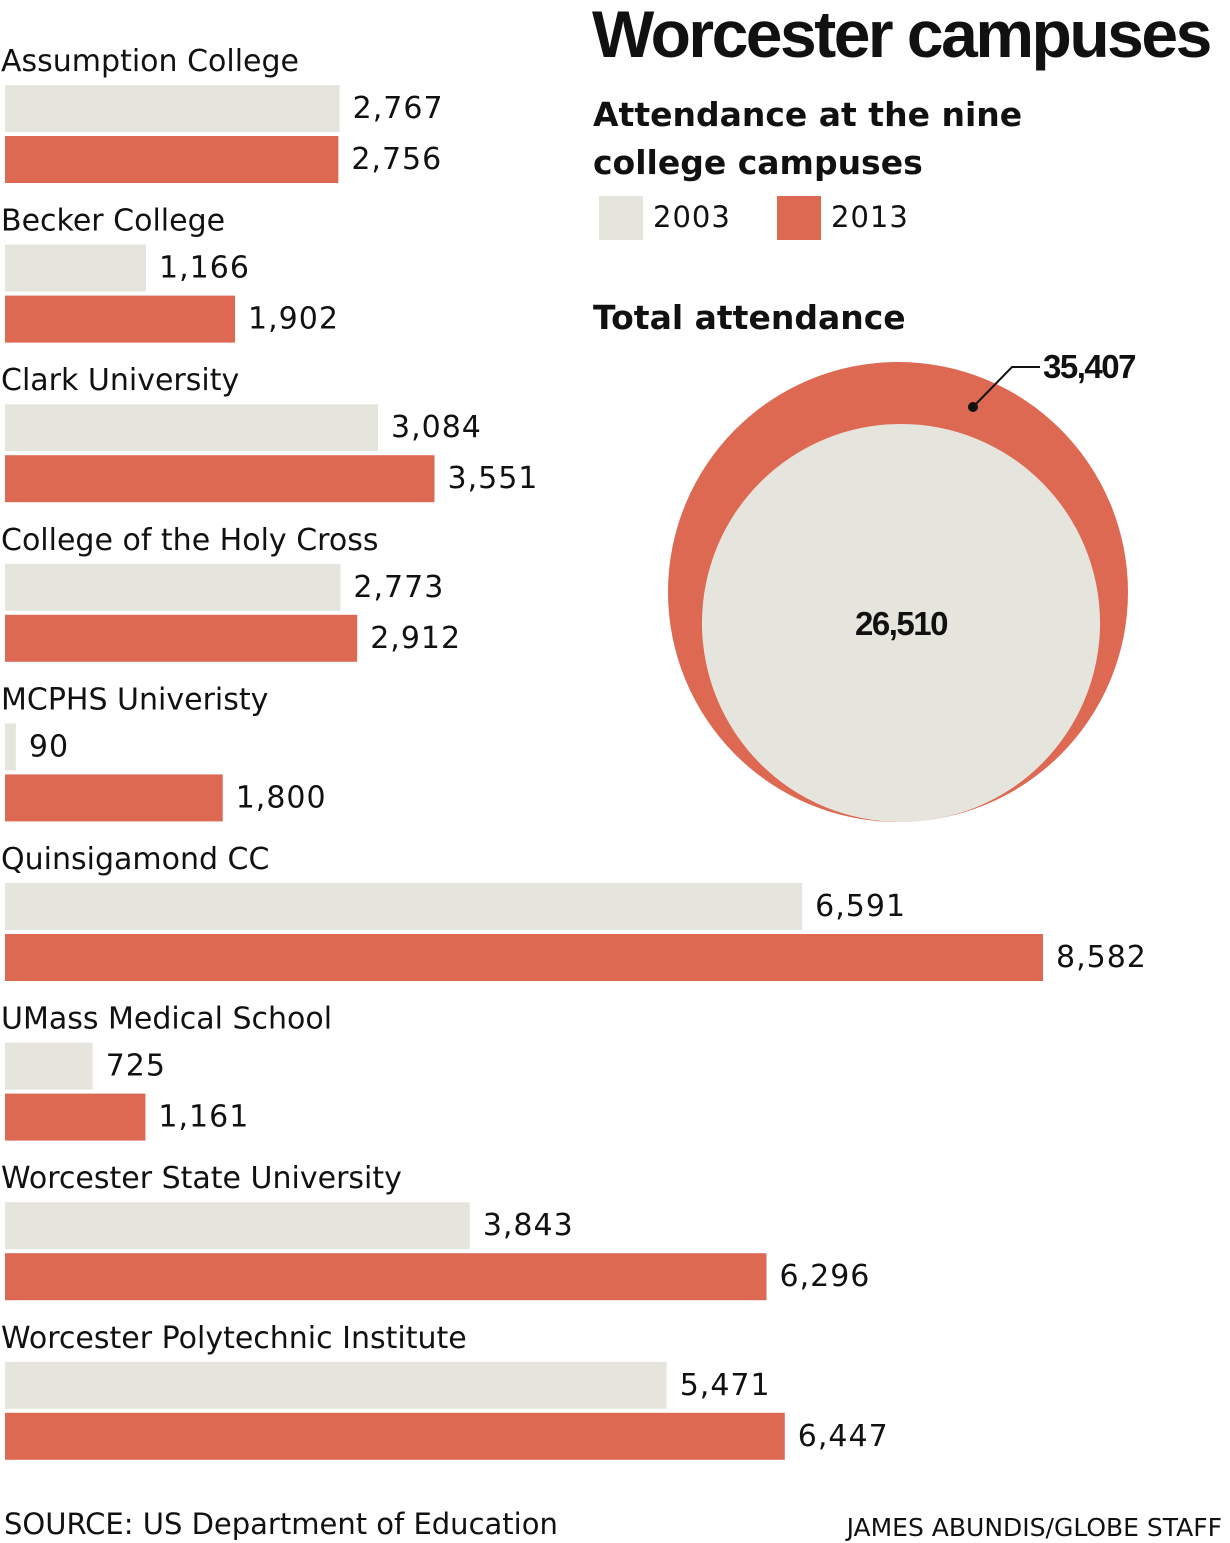 The width and height of the screenshot is (1230, 1543). I want to click on value-label-2013: 3,551, so click(492, 478).